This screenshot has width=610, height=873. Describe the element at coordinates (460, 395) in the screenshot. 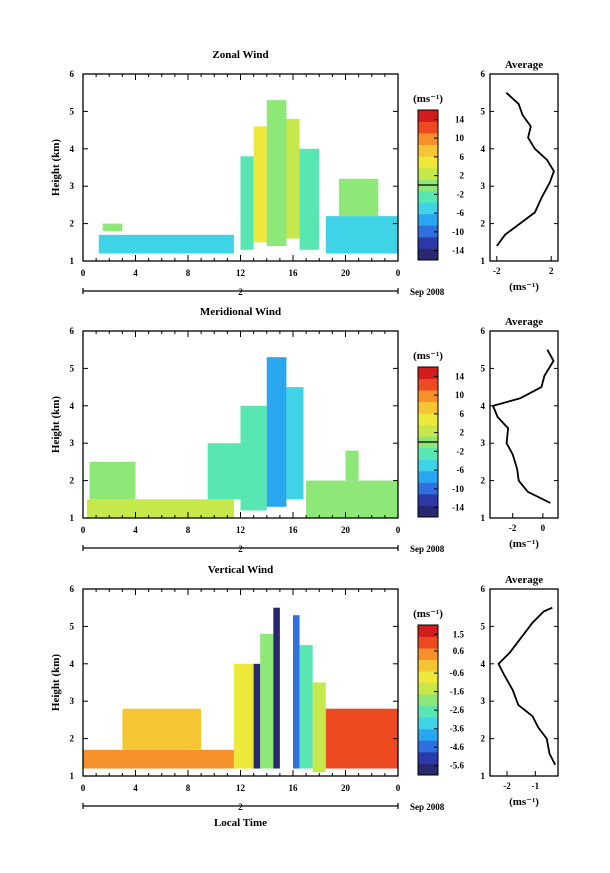

I see `panel2-colorbar-label: 10` at that location.